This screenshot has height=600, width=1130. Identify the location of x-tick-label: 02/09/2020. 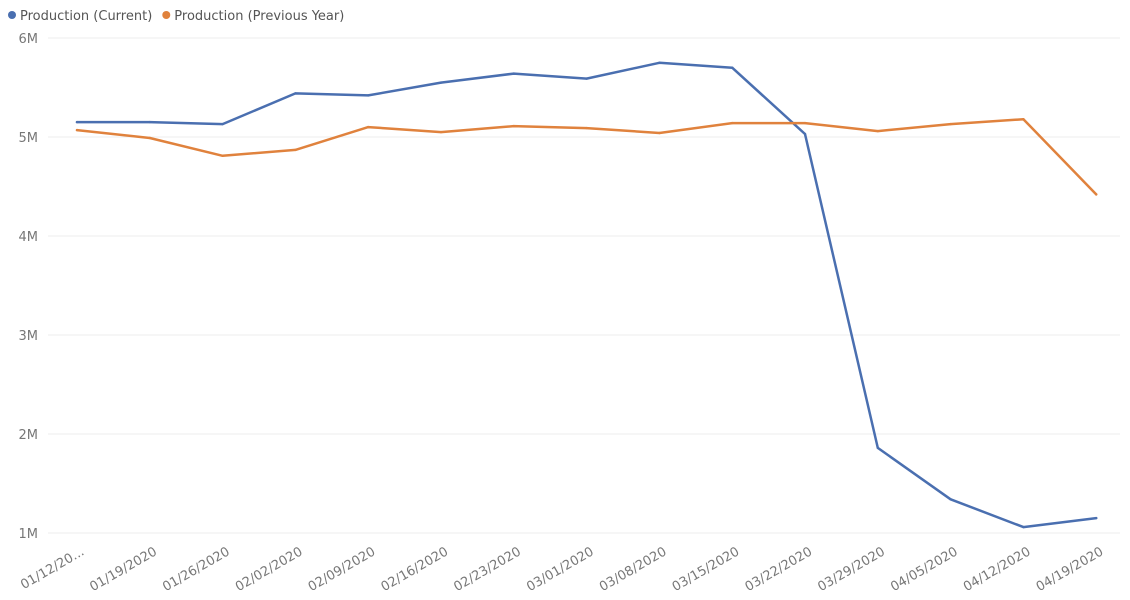
(342, 569).